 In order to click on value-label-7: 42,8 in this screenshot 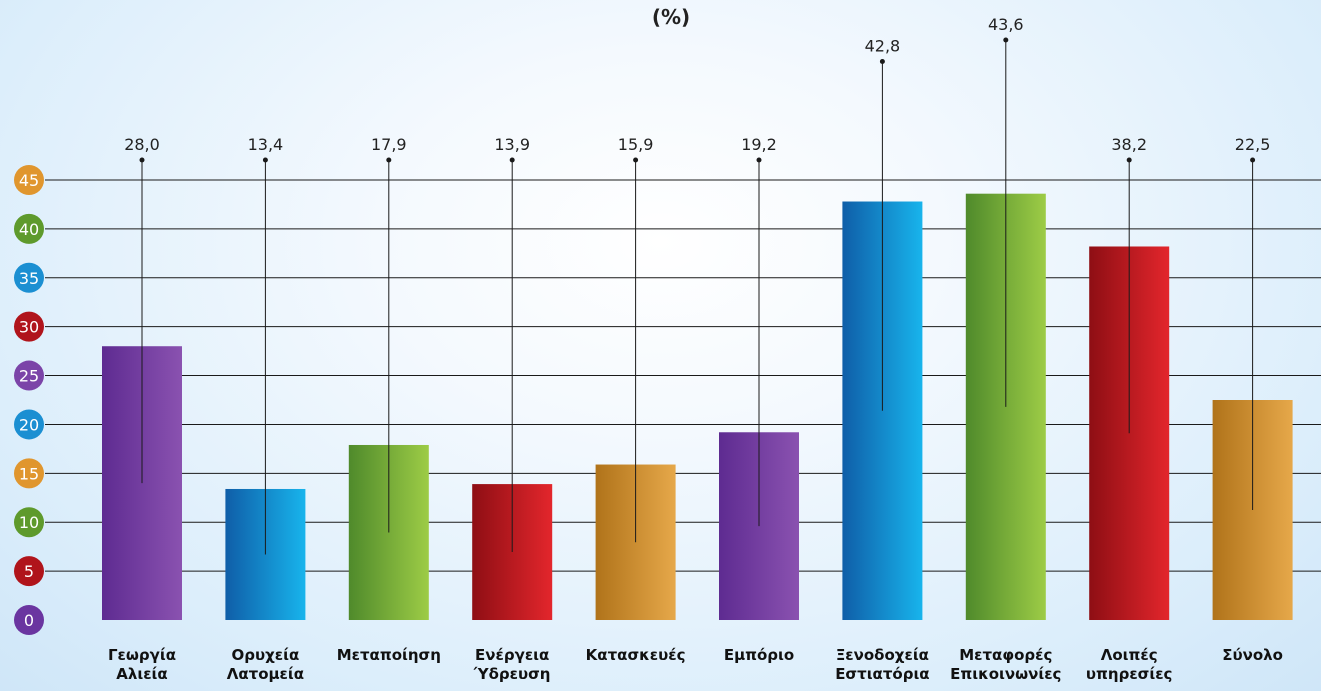, I will do `click(883, 46)`.